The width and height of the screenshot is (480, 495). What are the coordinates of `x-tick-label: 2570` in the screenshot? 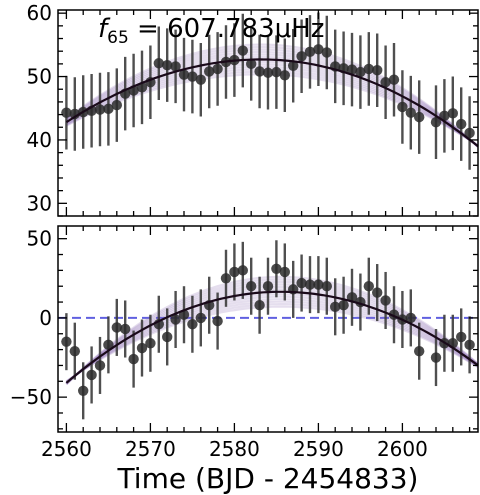 It's located at (150, 449).